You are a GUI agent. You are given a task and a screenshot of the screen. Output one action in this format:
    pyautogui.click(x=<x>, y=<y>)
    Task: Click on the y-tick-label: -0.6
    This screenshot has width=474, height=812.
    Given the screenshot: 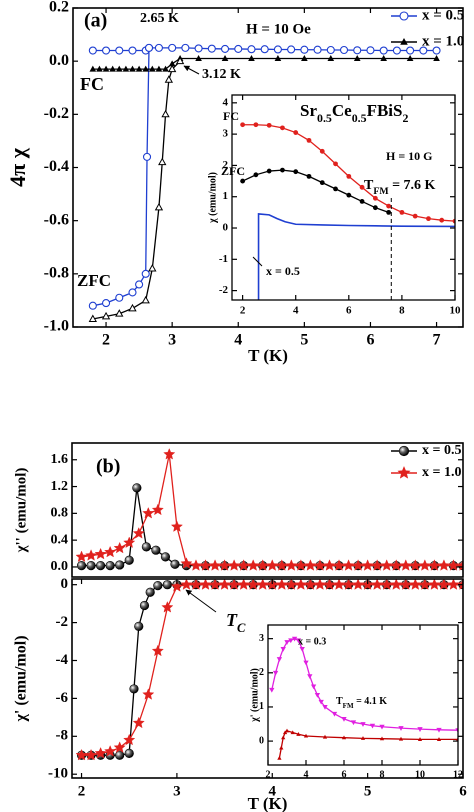 What is the action you would take?
    pyautogui.click(x=56, y=219)
    